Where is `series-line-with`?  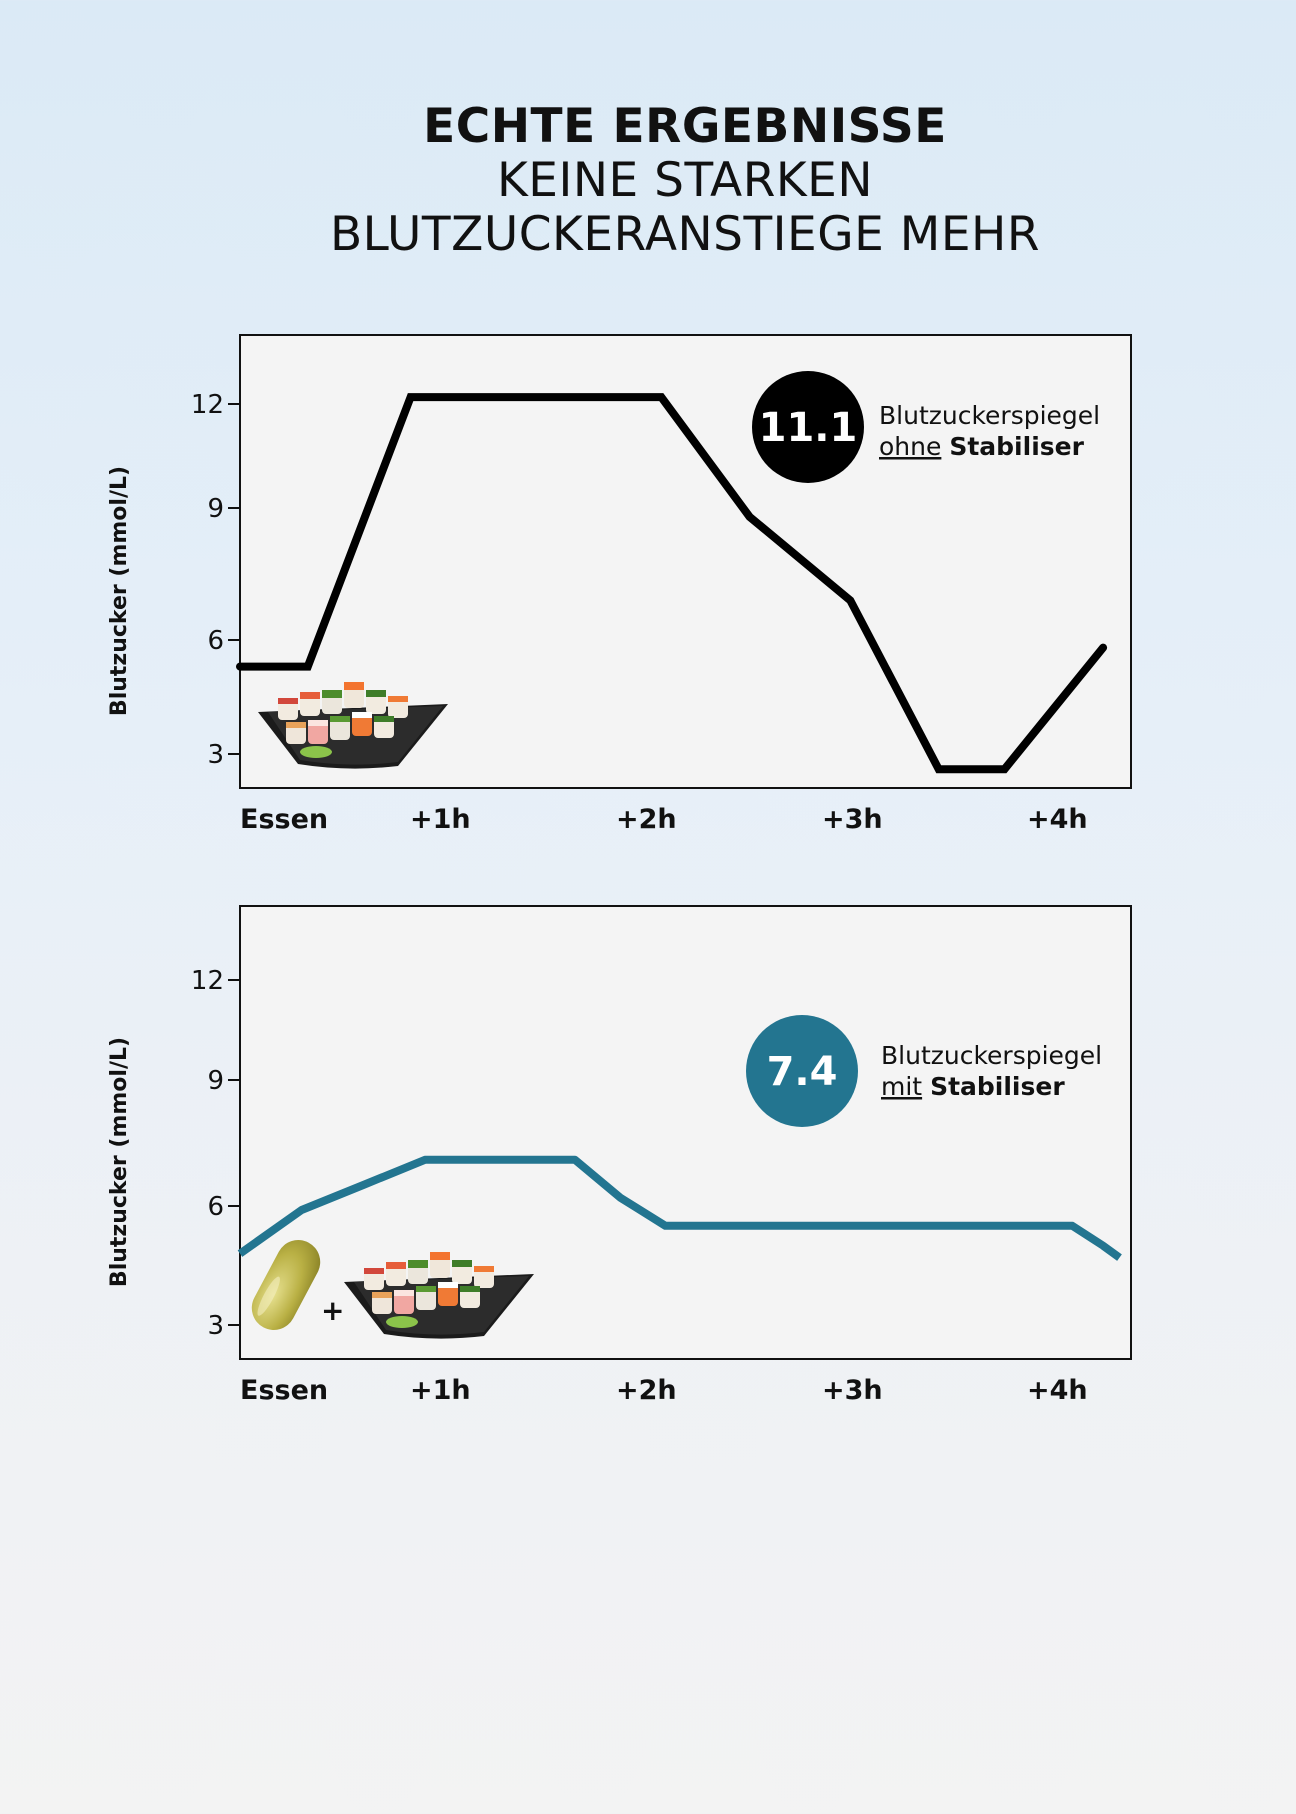 series-line-with is located at coordinates (679, 1208).